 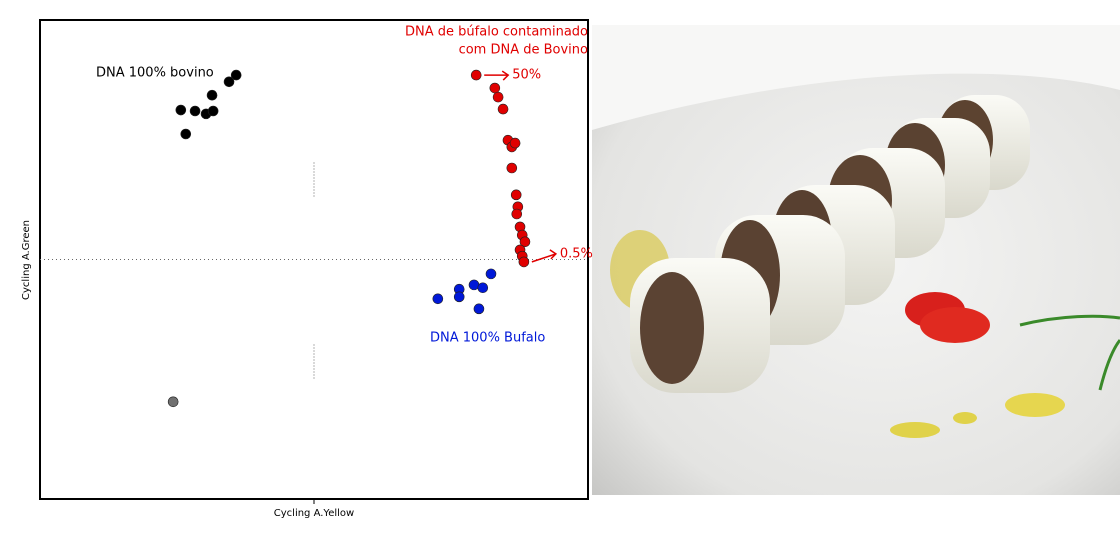 I want to click on legend-label: DNA de búfalo contaminado, so click(x=496, y=32).